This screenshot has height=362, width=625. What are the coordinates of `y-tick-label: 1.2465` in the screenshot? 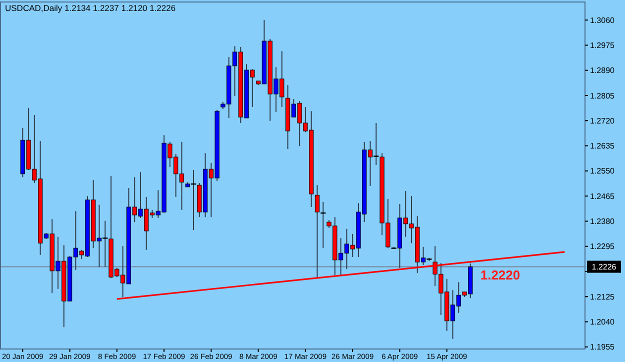 It's located at (603, 196).